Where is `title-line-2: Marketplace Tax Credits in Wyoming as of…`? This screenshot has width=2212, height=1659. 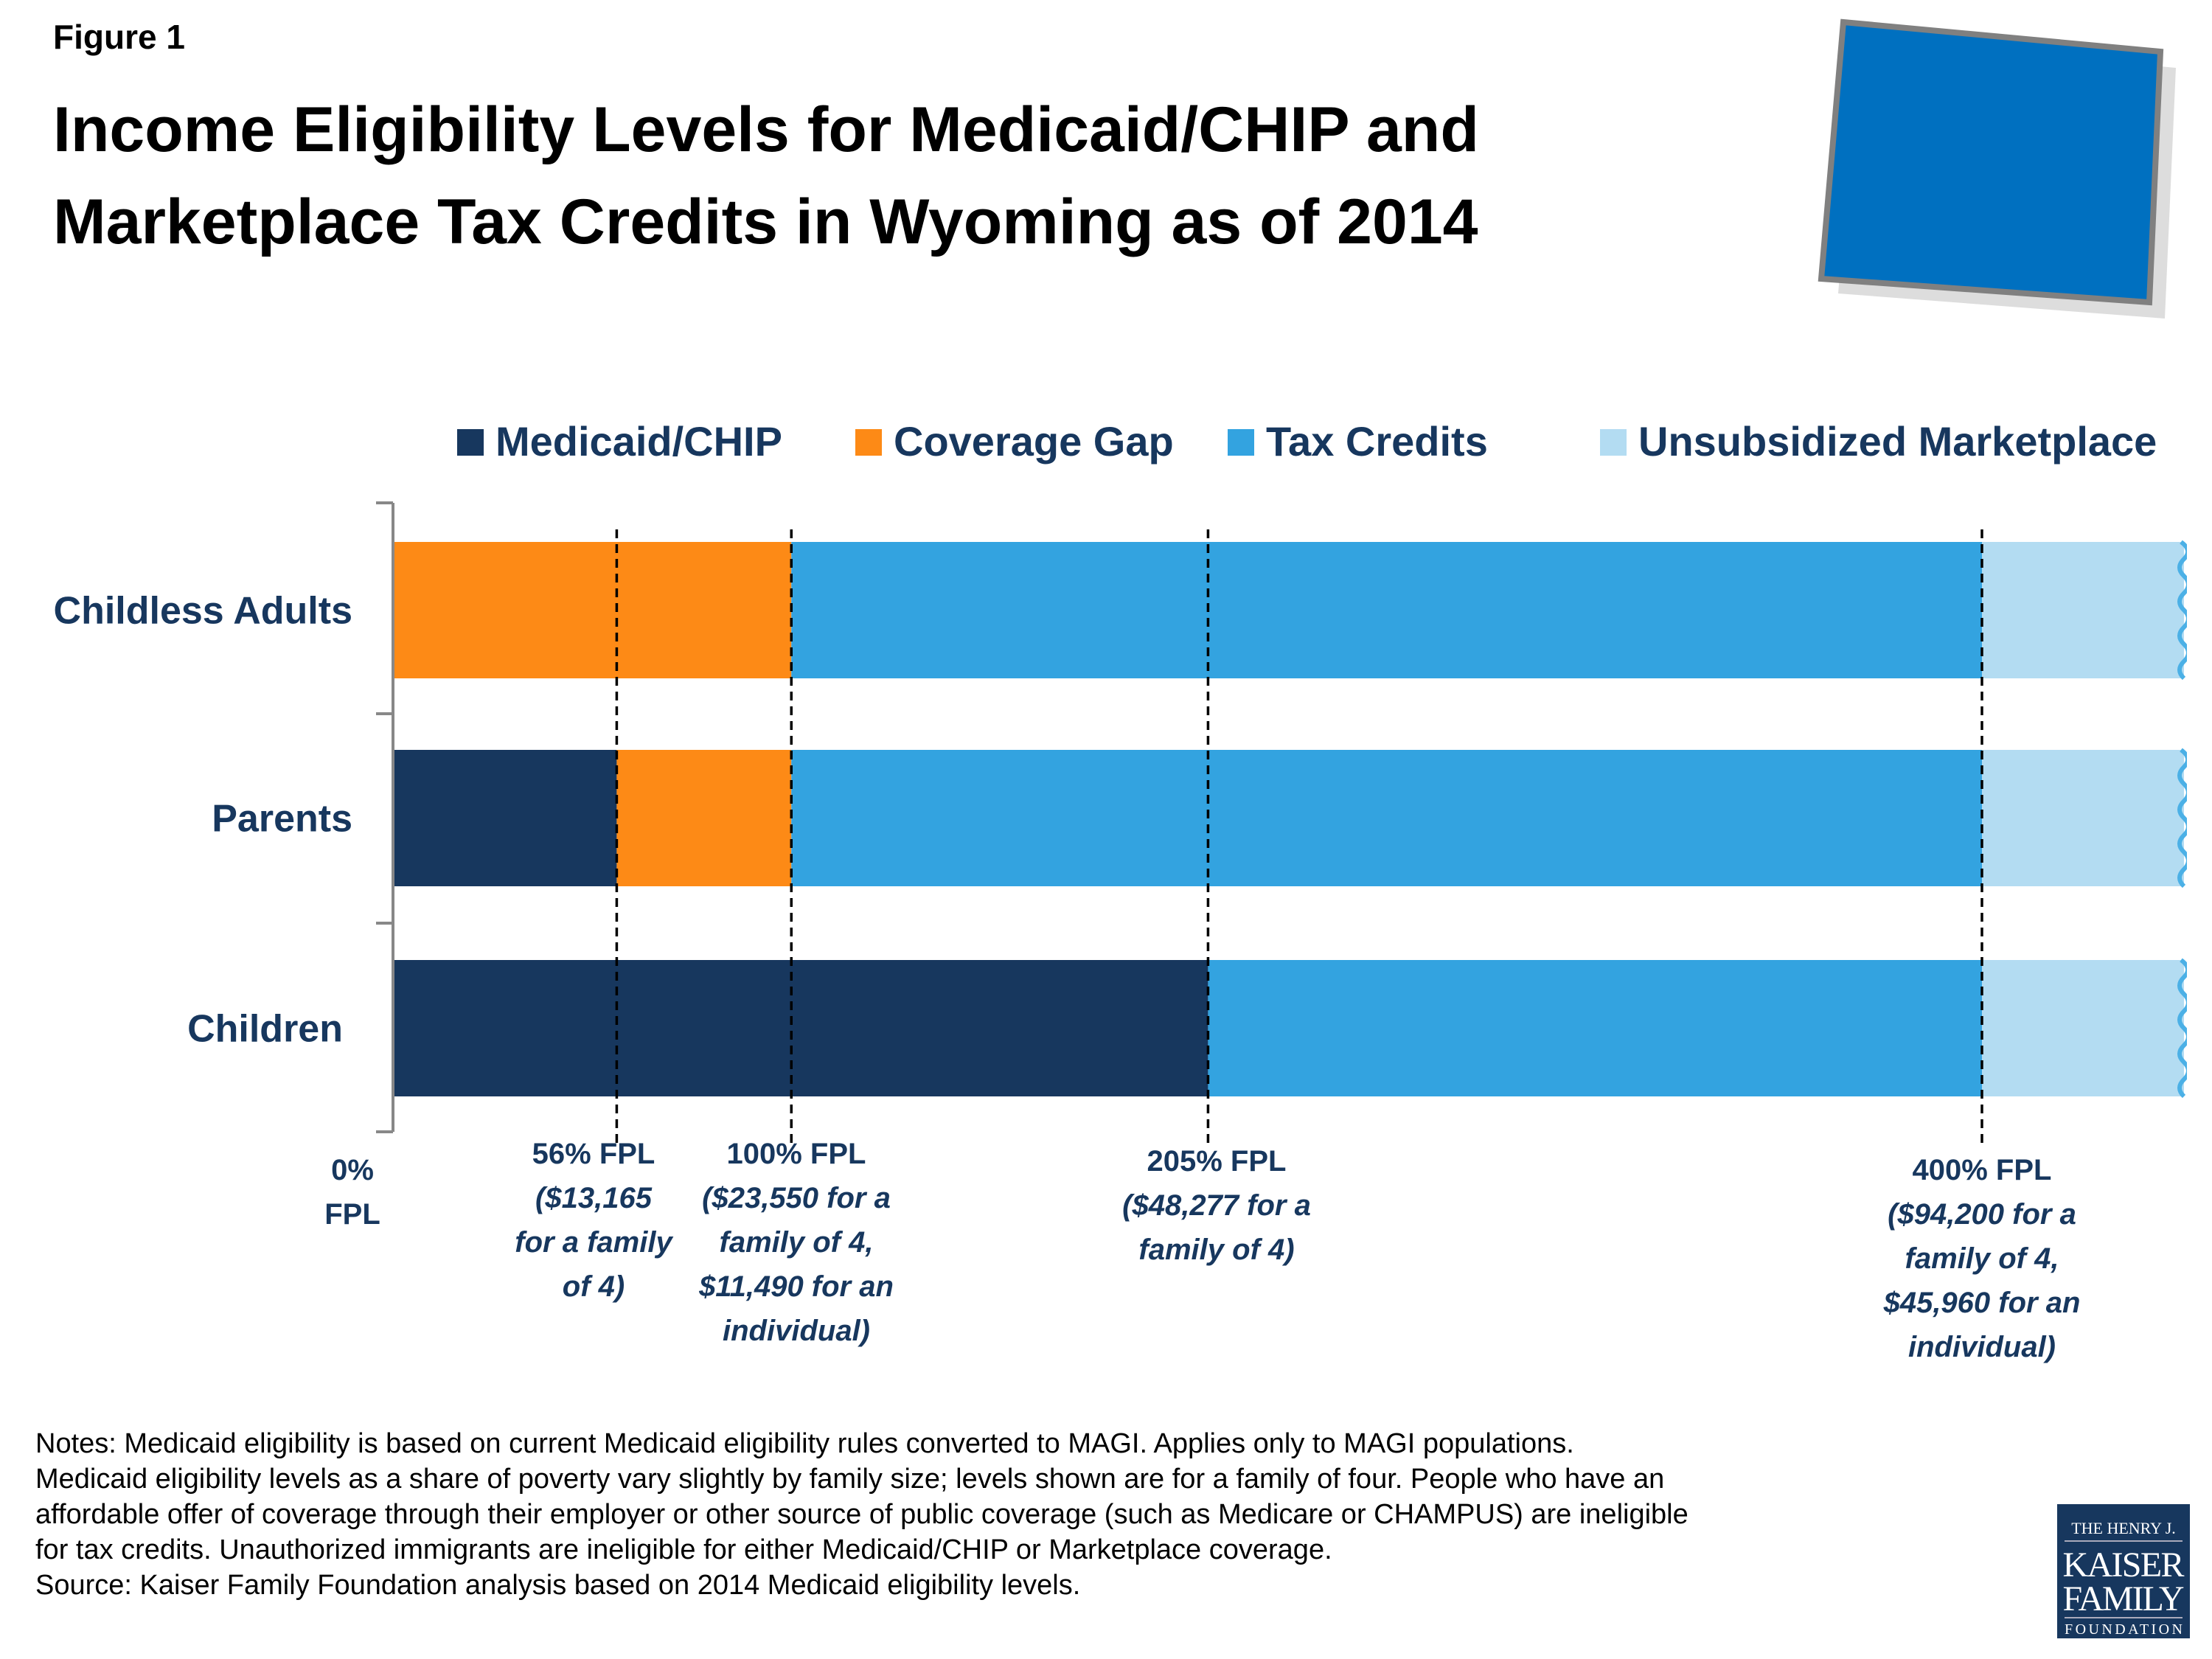
title-line-2: Marketplace Tax Credits in Wyoming as of… is located at coordinates (765, 222).